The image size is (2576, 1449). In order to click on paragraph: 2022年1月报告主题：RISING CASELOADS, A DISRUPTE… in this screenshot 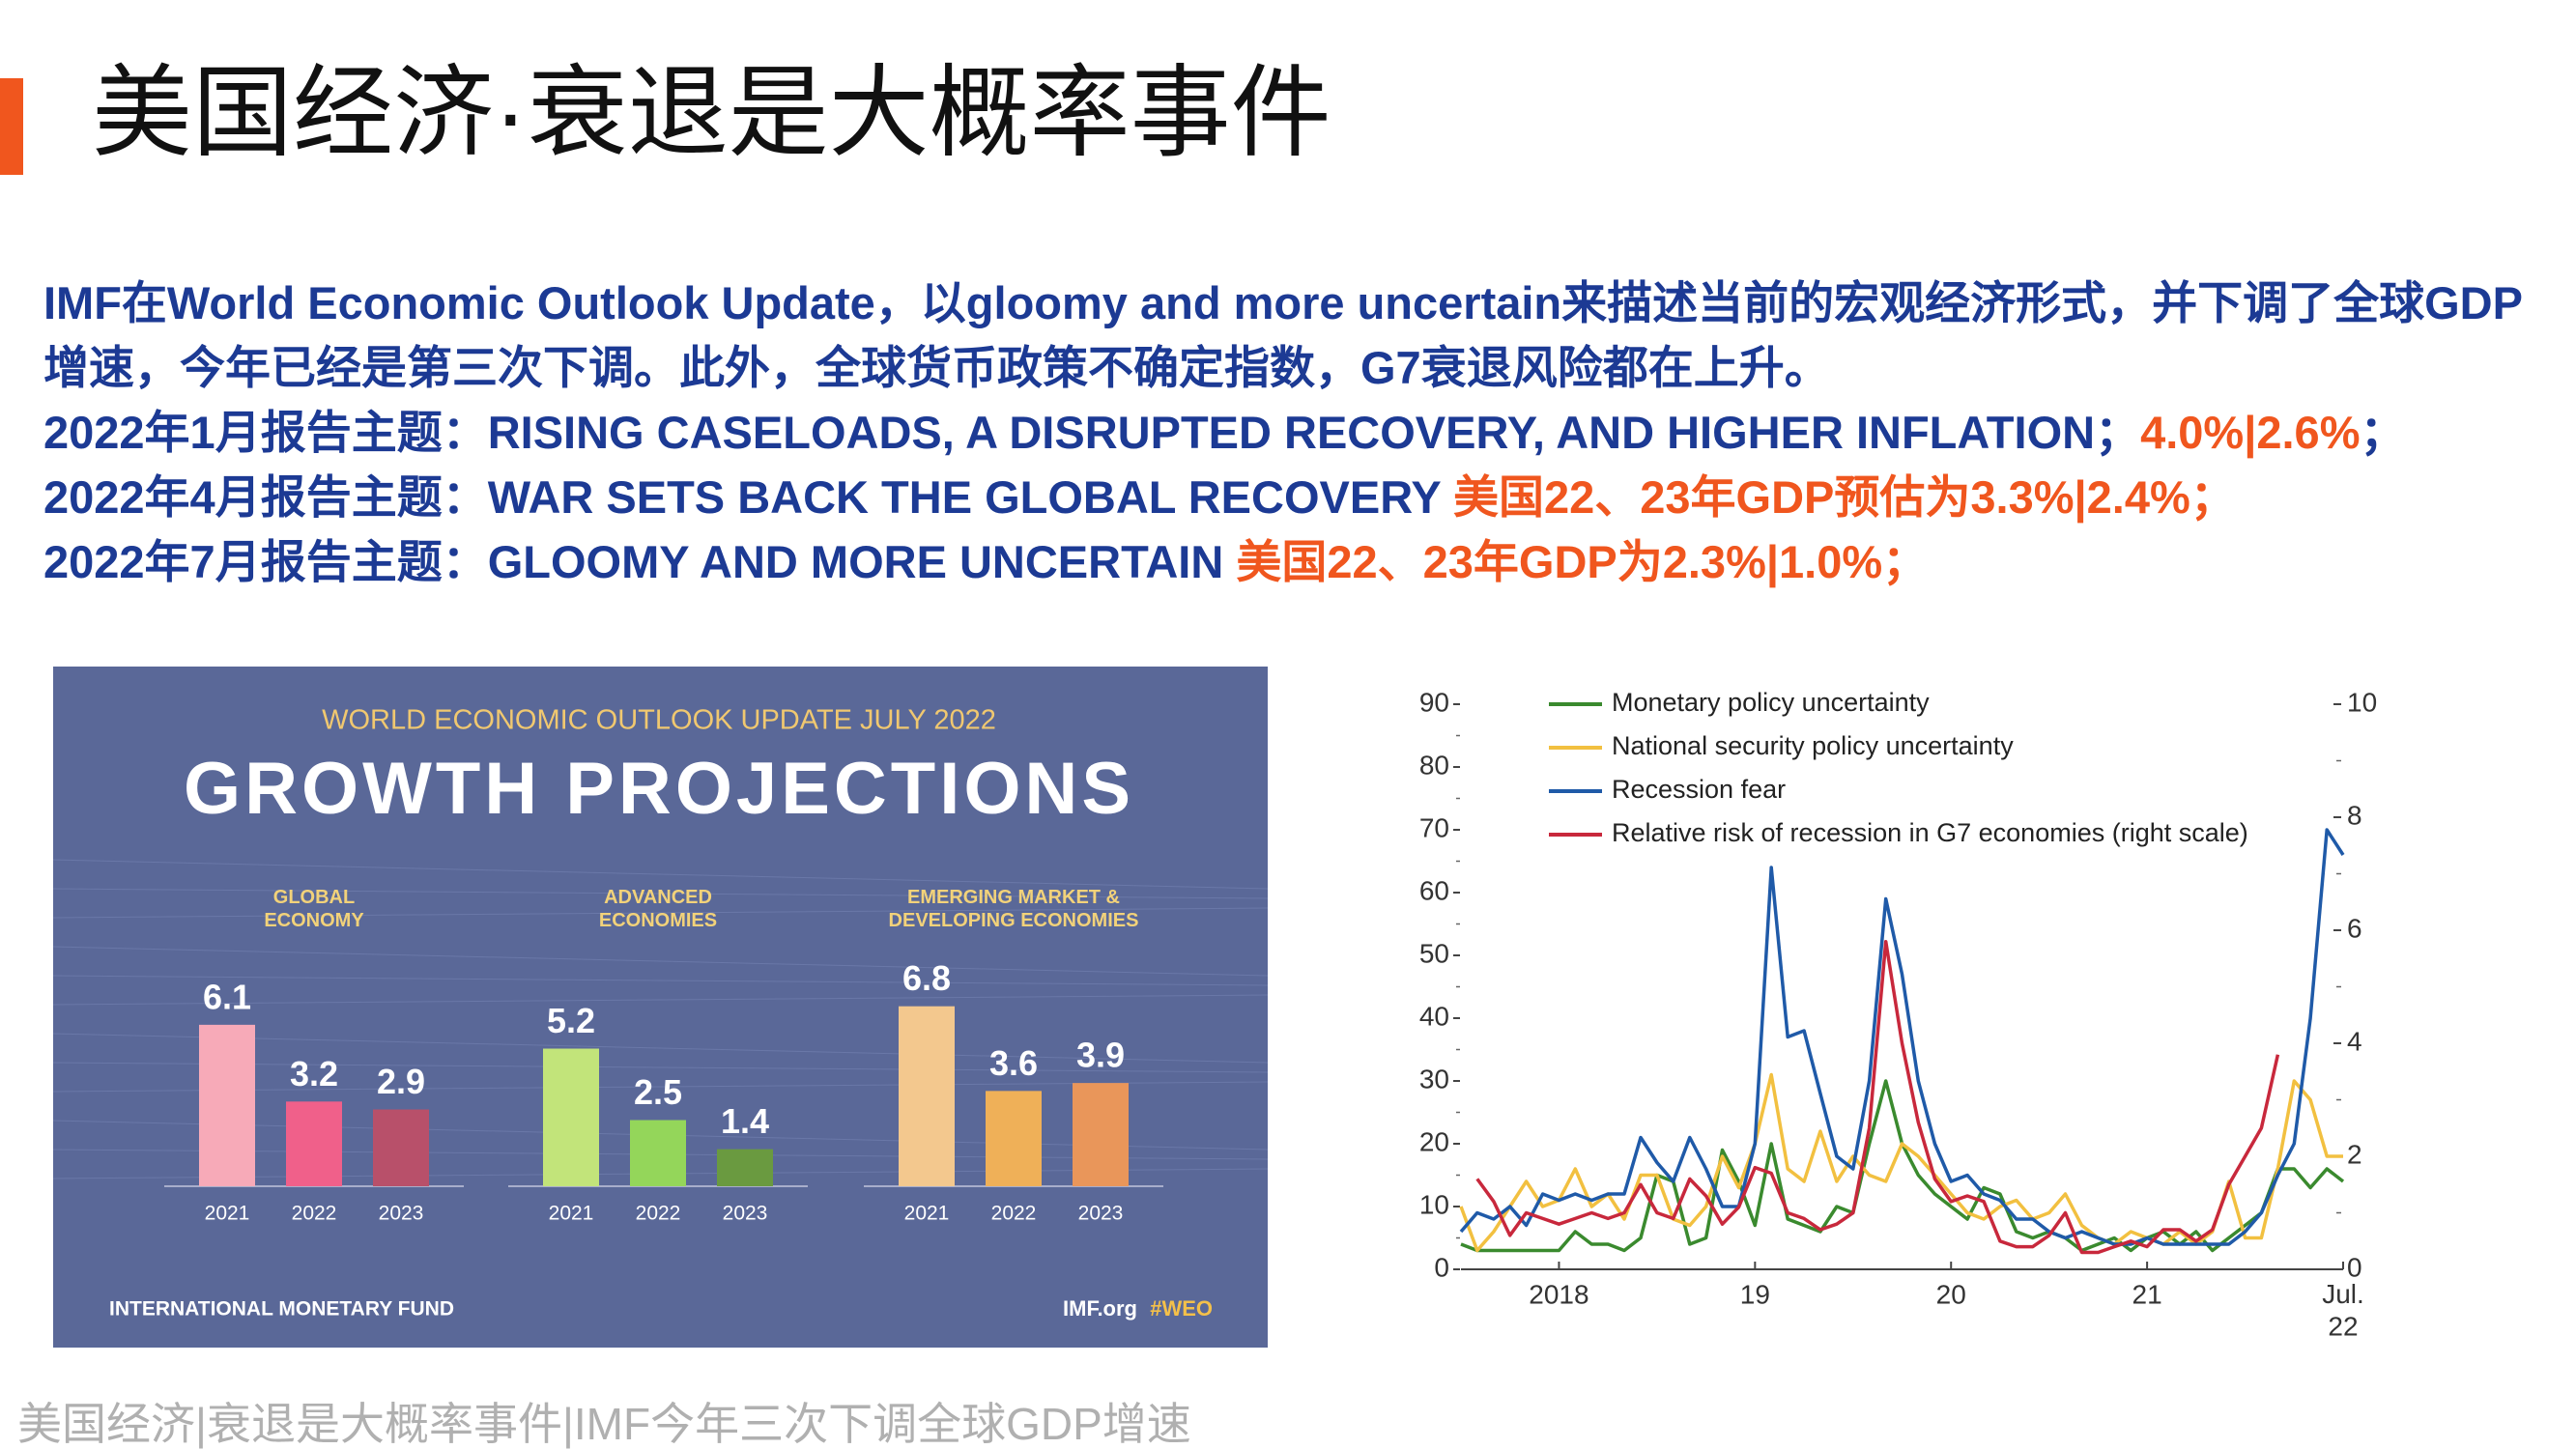, I will do `click(1289, 432)`.